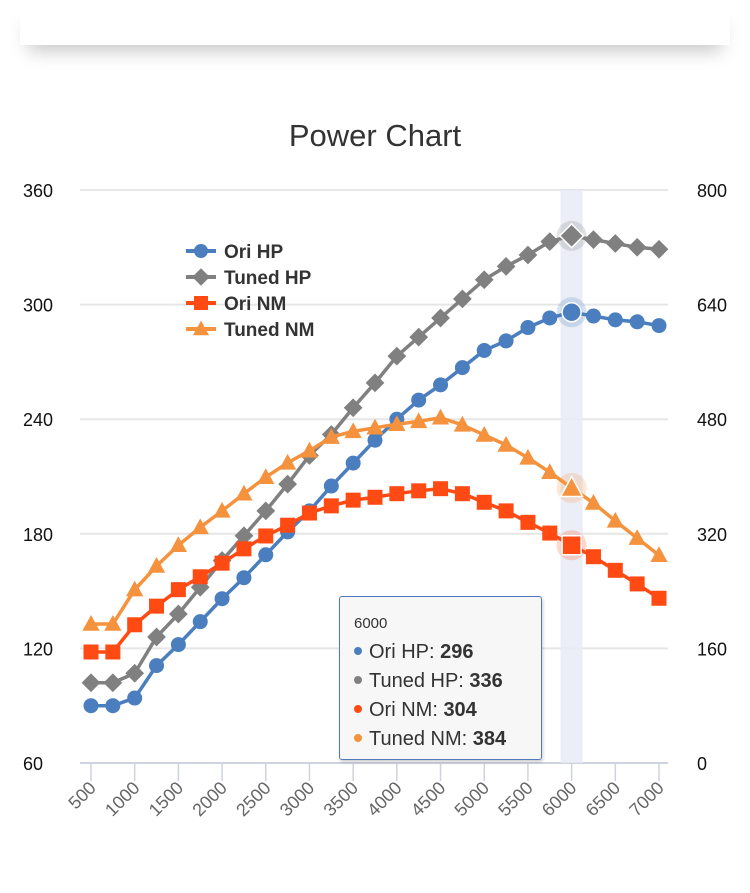  What do you see at coordinates (646, 799) in the screenshot?
I see `x-tick-label: 7000` at bounding box center [646, 799].